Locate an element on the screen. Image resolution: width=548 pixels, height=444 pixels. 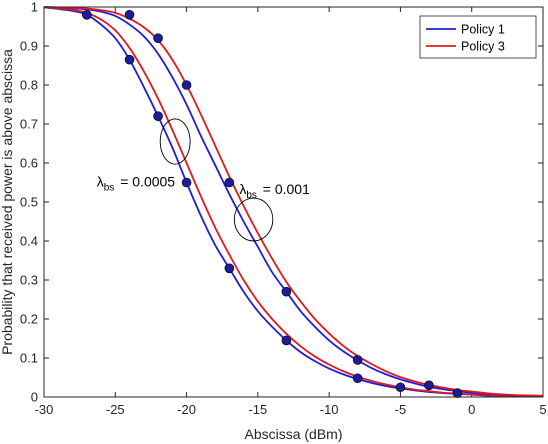
y-tick-label: 0.7 is located at coordinates (29, 124).